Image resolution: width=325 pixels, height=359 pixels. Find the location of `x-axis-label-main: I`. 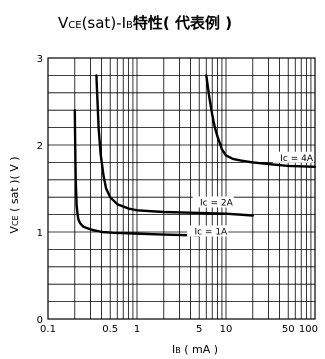

x-axis-label-main: I is located at coordinates (173, 349).